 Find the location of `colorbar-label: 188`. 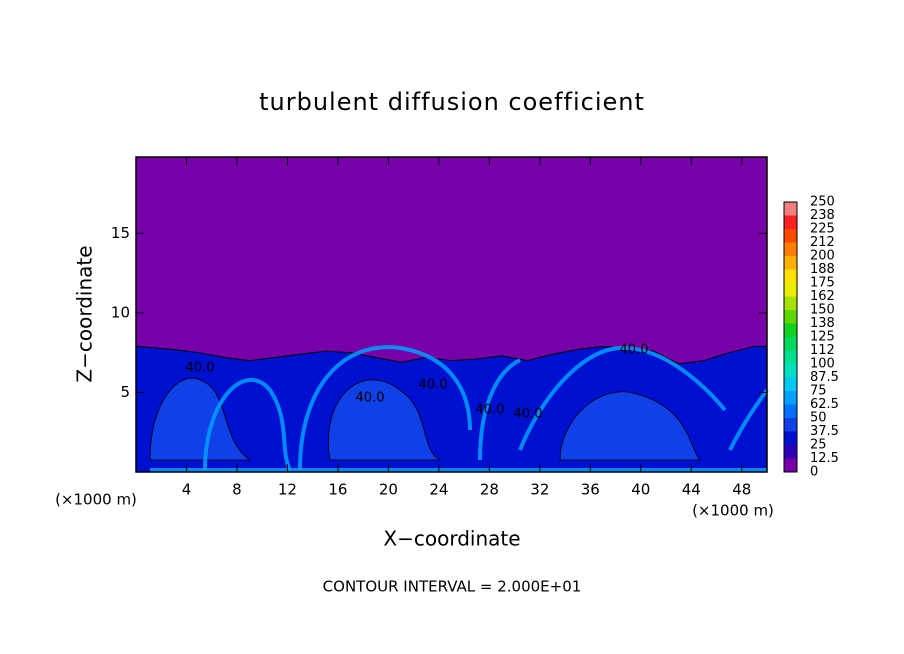

colorbar-label: 188 is located at coordinates (822, 269).